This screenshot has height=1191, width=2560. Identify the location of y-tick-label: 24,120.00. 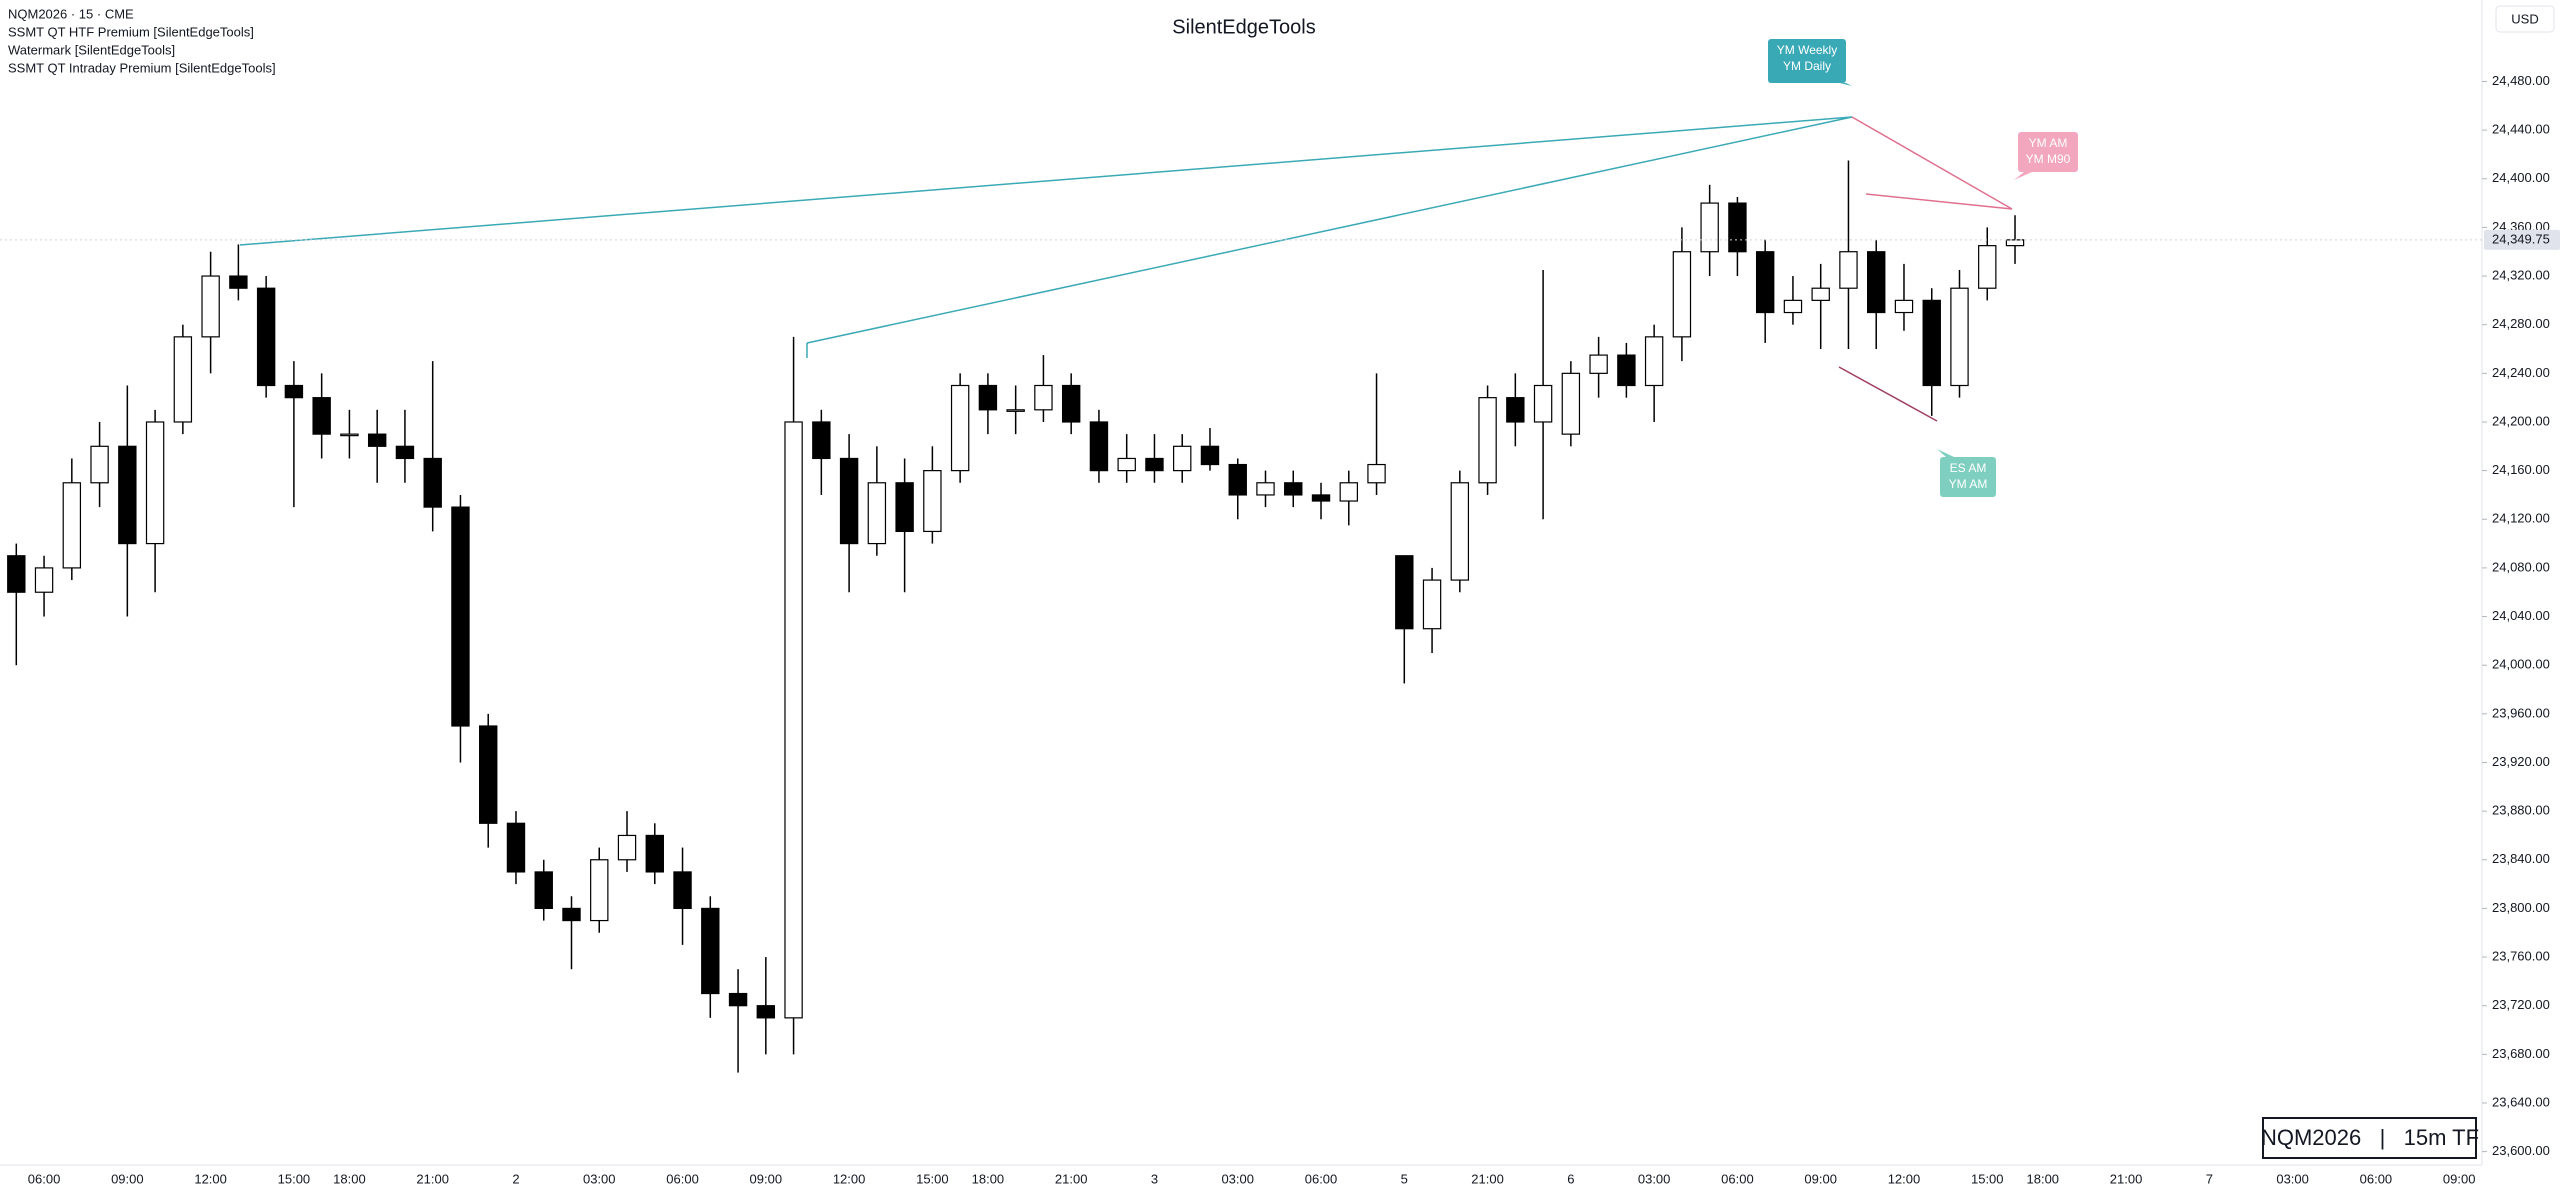
(2521, 518).